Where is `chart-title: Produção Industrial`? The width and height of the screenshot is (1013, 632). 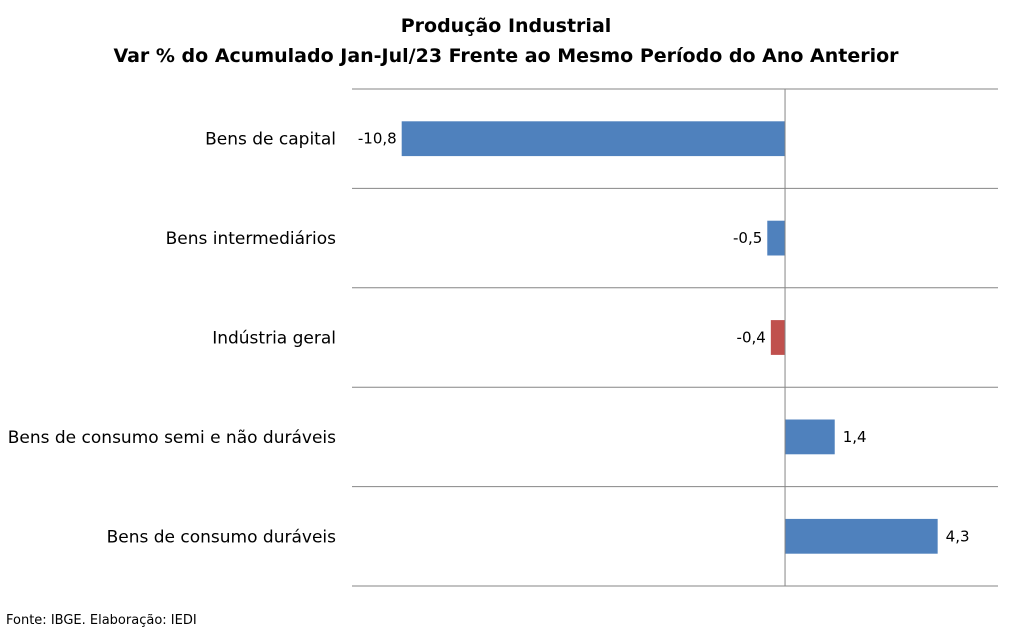 chart-title: Produção Industrial is located at coordinates (506, 26).